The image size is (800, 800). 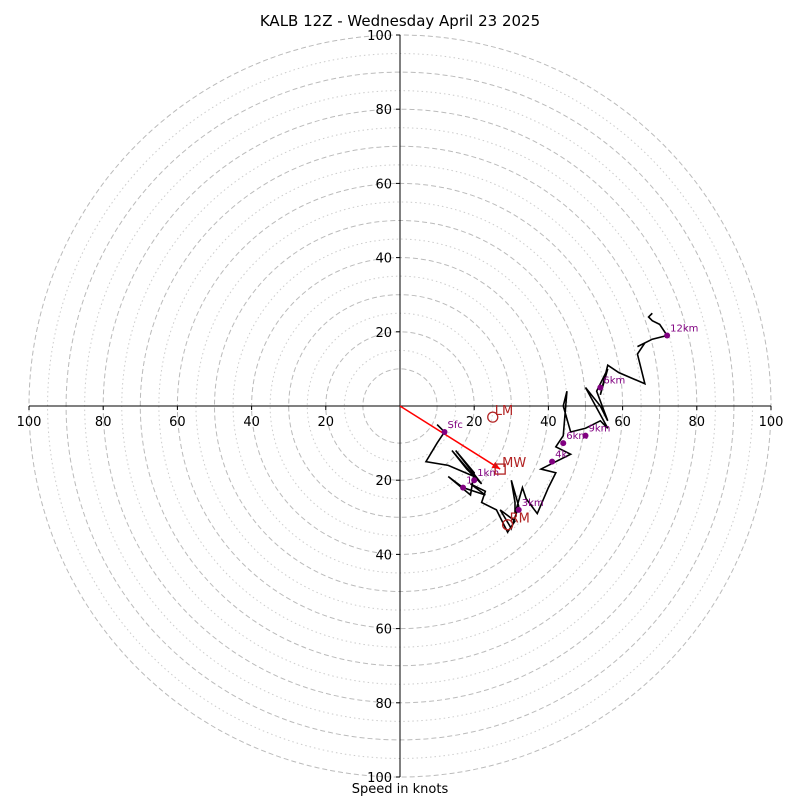 What do you see at coordinates (514, 463) in the screenshot?
I see `storm-motion-label: MW` at bounding box center [514, 463].